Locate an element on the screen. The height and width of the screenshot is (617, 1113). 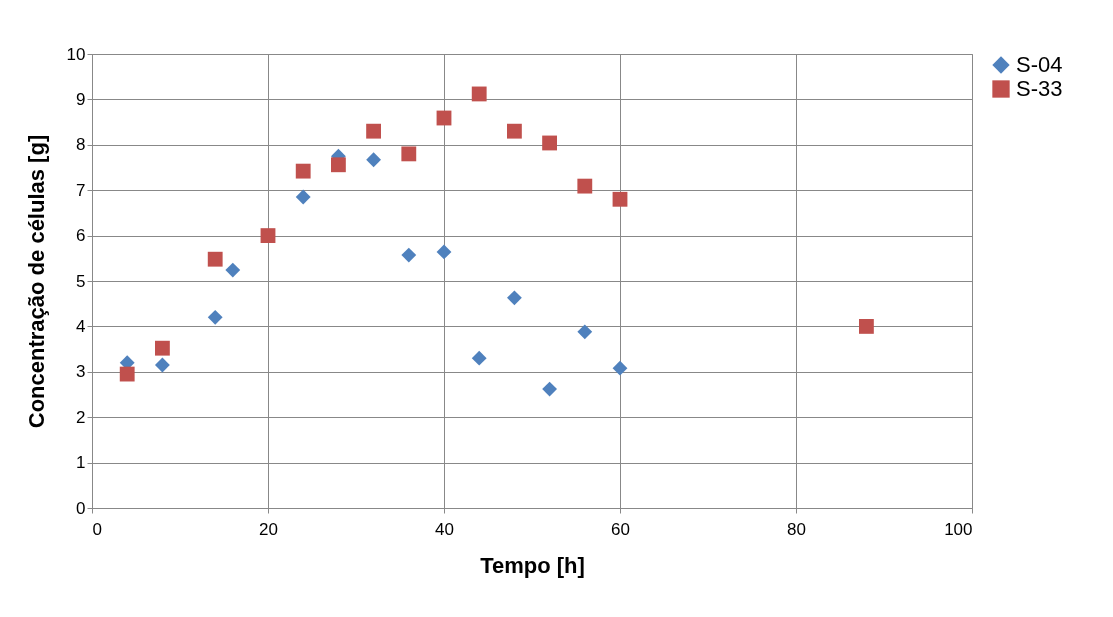
y-tick-label: 0 is located at coordinates (81, 508).